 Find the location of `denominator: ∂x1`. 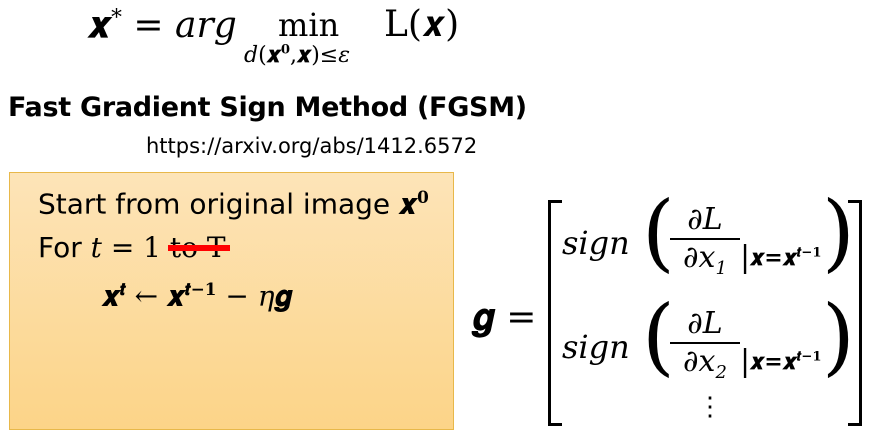

denominator: ∂x1 is located at coordinates (705, 262).